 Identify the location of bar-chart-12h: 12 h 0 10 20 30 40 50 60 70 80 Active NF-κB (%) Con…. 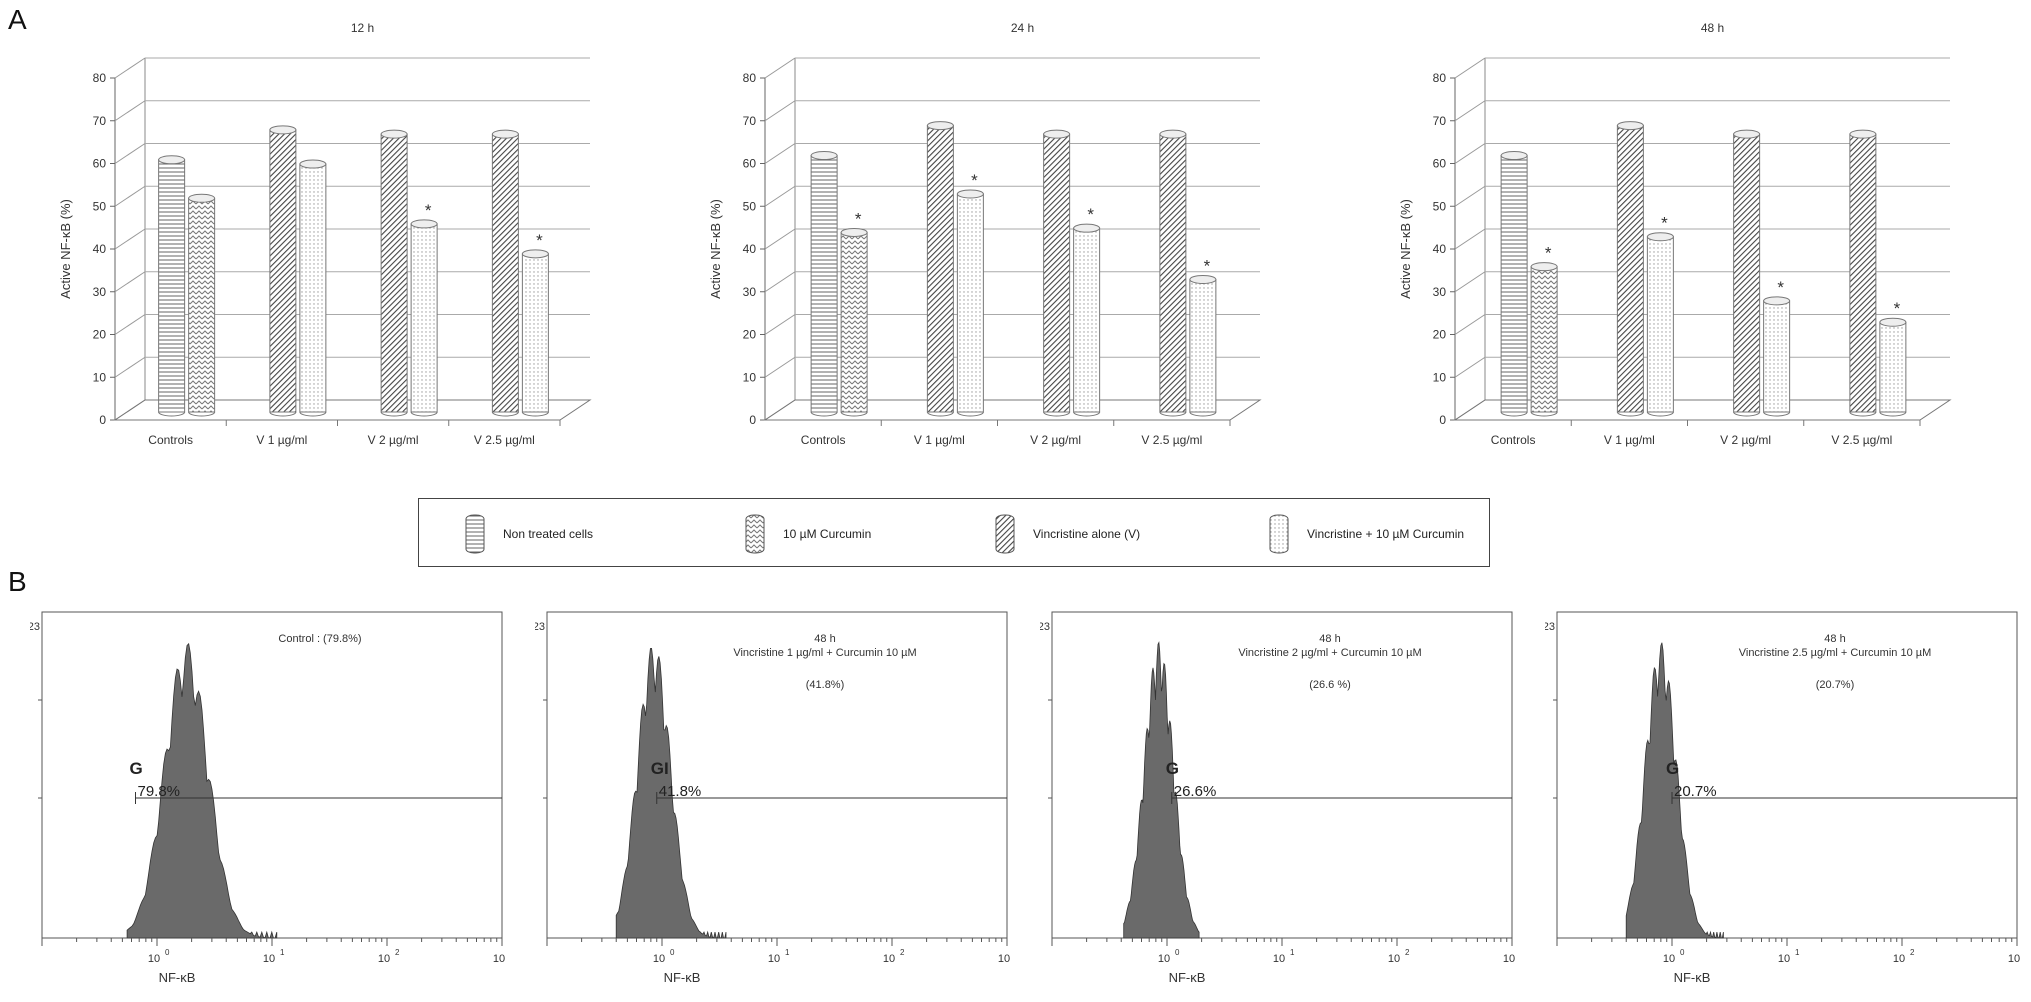
(330, 235).